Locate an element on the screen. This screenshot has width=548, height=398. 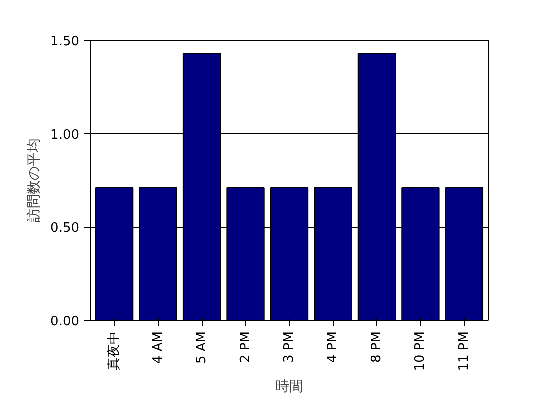
y-axis-title: 訪問数の平均 is located at coordinates (34, 180).